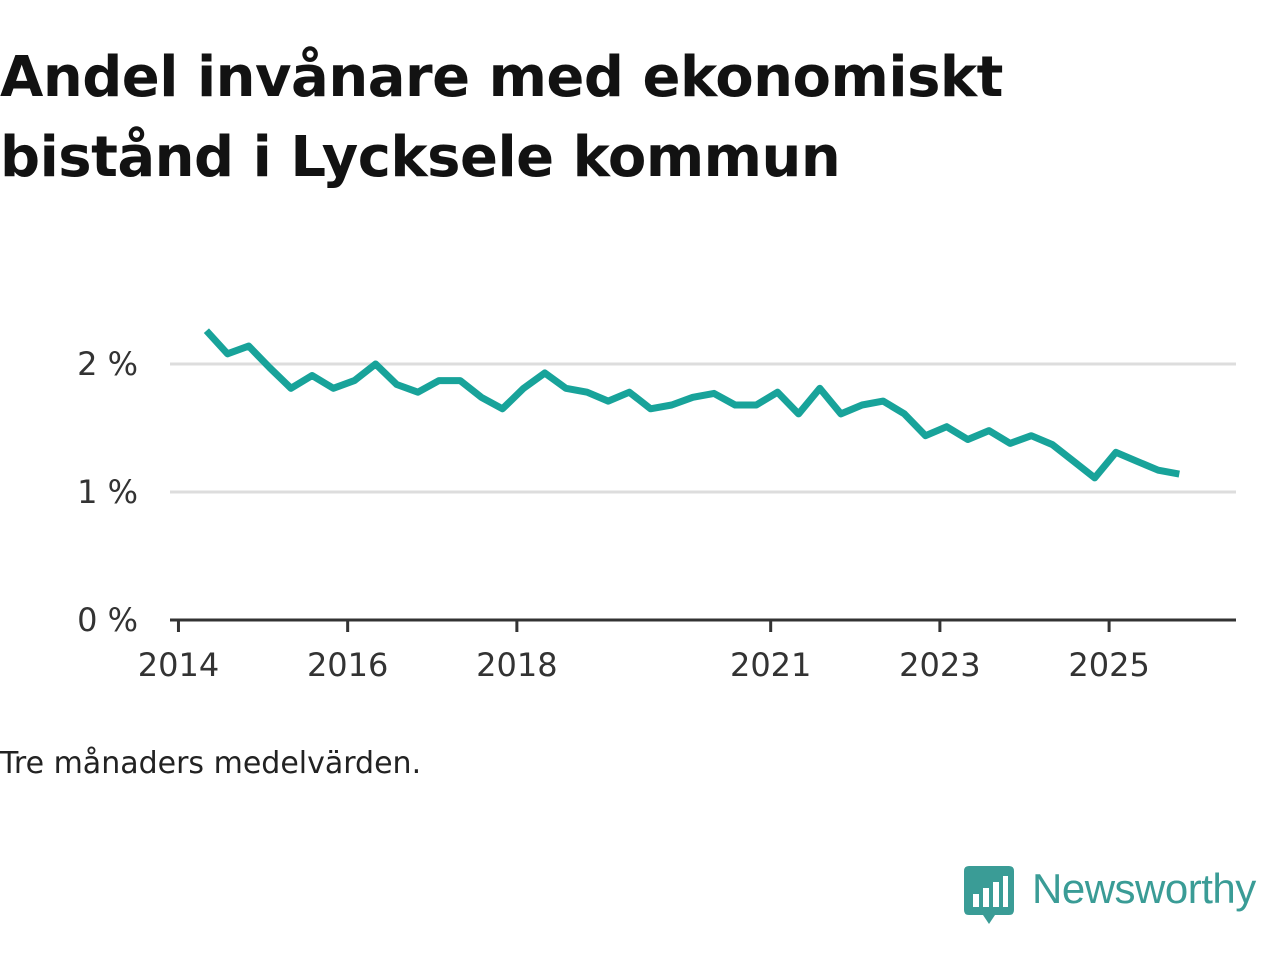  Describe the element at coordinates (770, 665) in the screenshot. I see `x-tick-label: 2021` at that location.